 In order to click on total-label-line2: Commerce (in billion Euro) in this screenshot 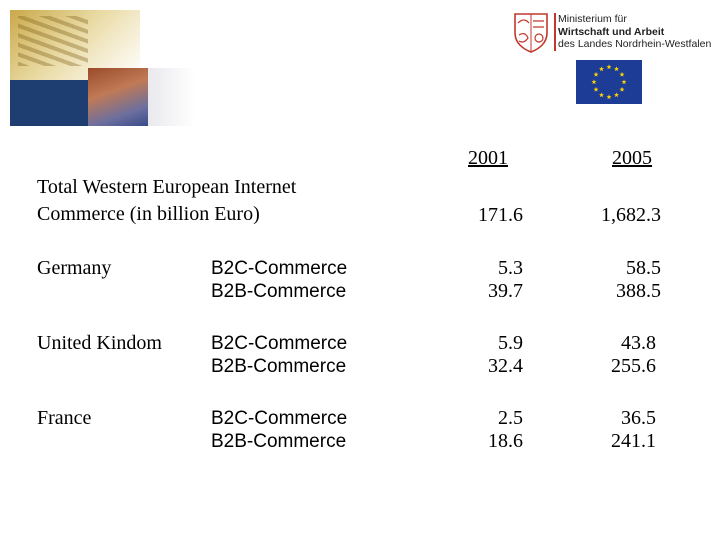, I will do `click(148, 214)`.